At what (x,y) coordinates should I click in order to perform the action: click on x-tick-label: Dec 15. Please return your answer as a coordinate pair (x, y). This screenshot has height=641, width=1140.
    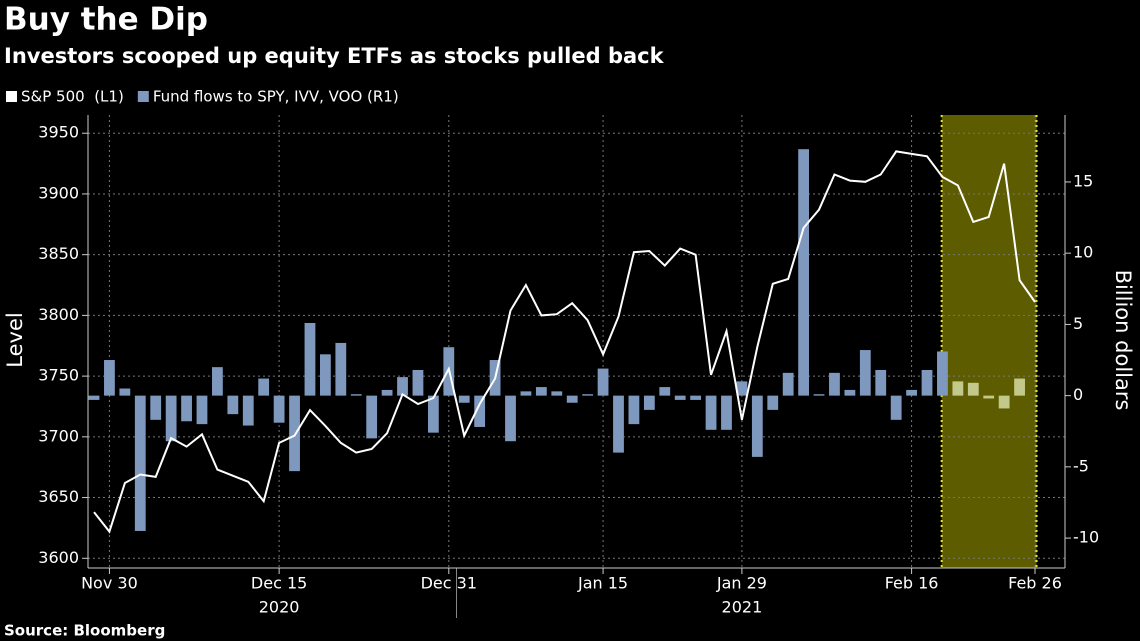
    Looking at the image, I should click on (279, 583).